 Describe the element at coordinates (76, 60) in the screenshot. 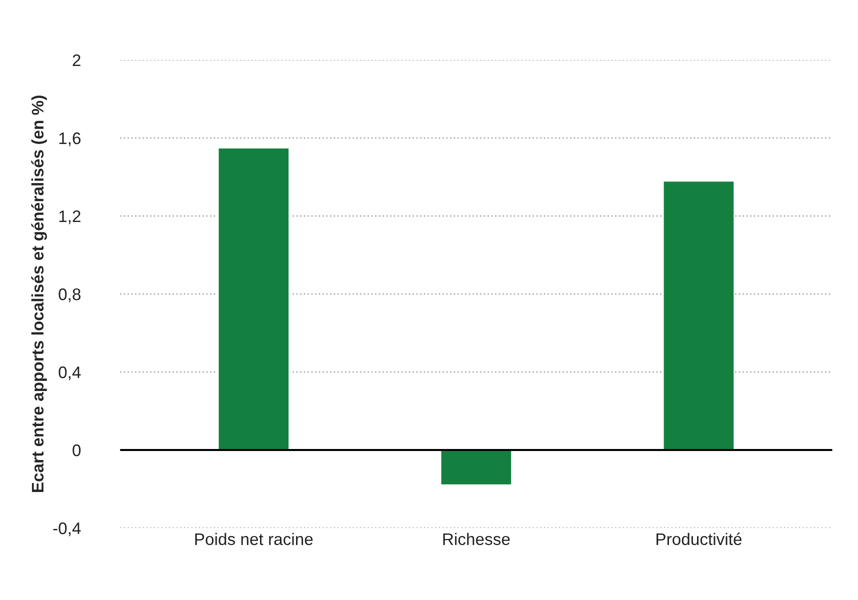

I see `y-tick-label: 2` at that location.